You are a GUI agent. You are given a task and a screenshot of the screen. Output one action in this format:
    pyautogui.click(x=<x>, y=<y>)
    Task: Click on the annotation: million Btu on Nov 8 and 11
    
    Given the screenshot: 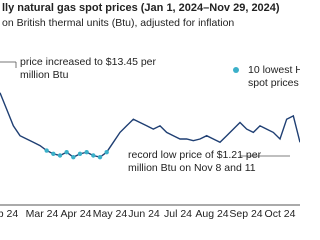 What is the action you would take?
    pyautogui.click(x=192, y=168)
    